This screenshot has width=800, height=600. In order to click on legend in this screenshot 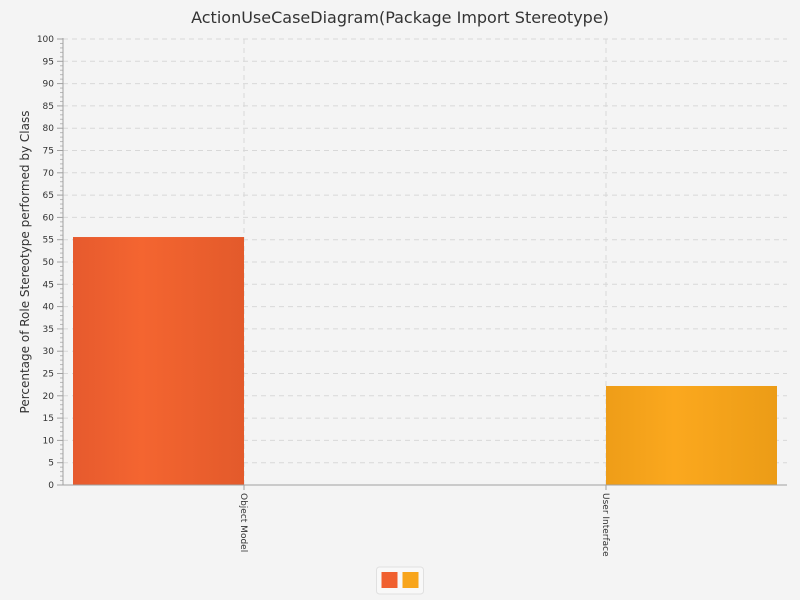, I will do `click(400, 580)`.